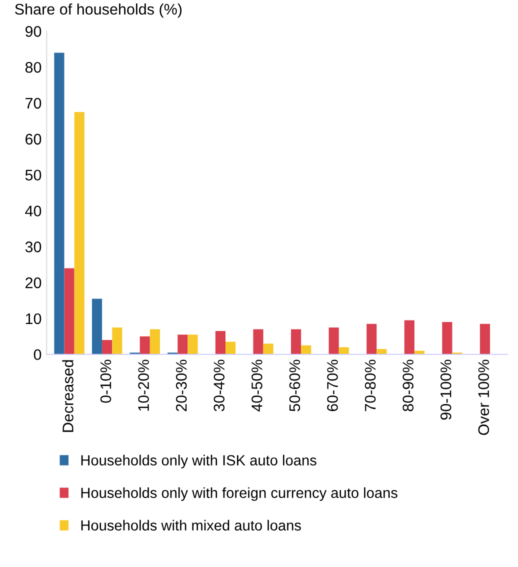 The width and height of the screenshot is (518, 567). I want to click on x-tick-label: 90-100%, so click(446, 390).